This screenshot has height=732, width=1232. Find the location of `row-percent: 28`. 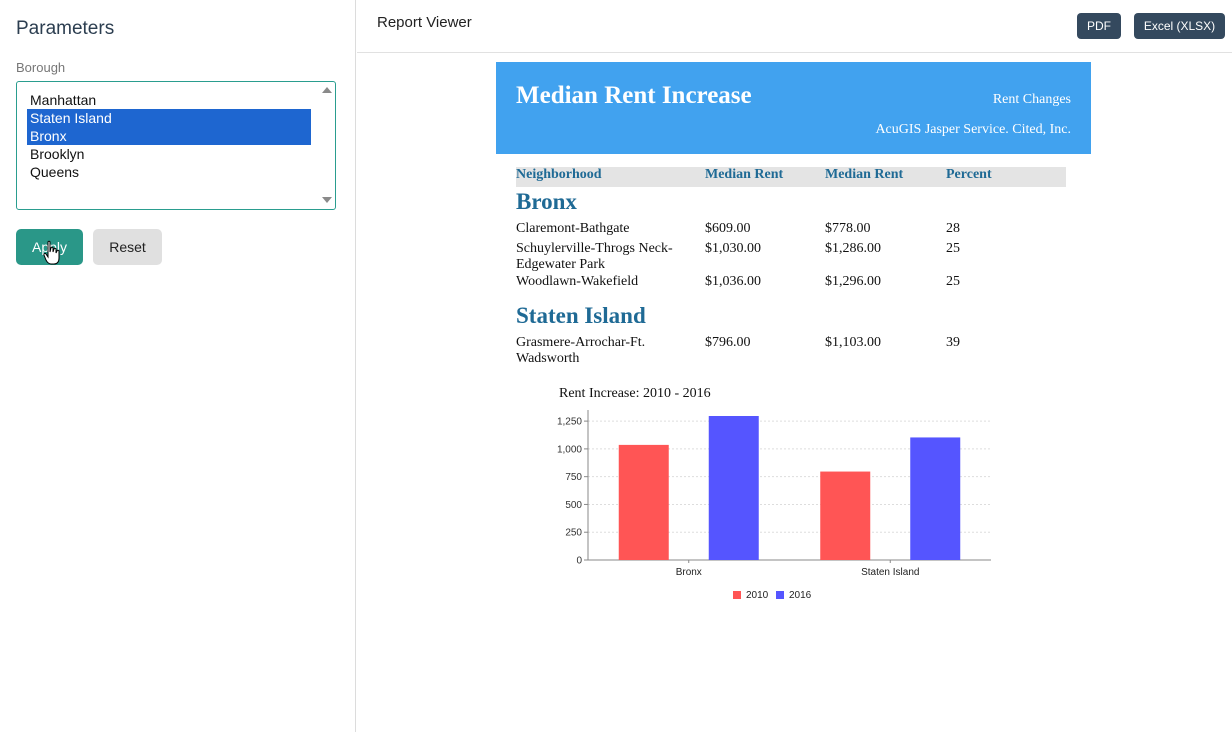

row-percent: 28 is located at coordinates (953, 228).